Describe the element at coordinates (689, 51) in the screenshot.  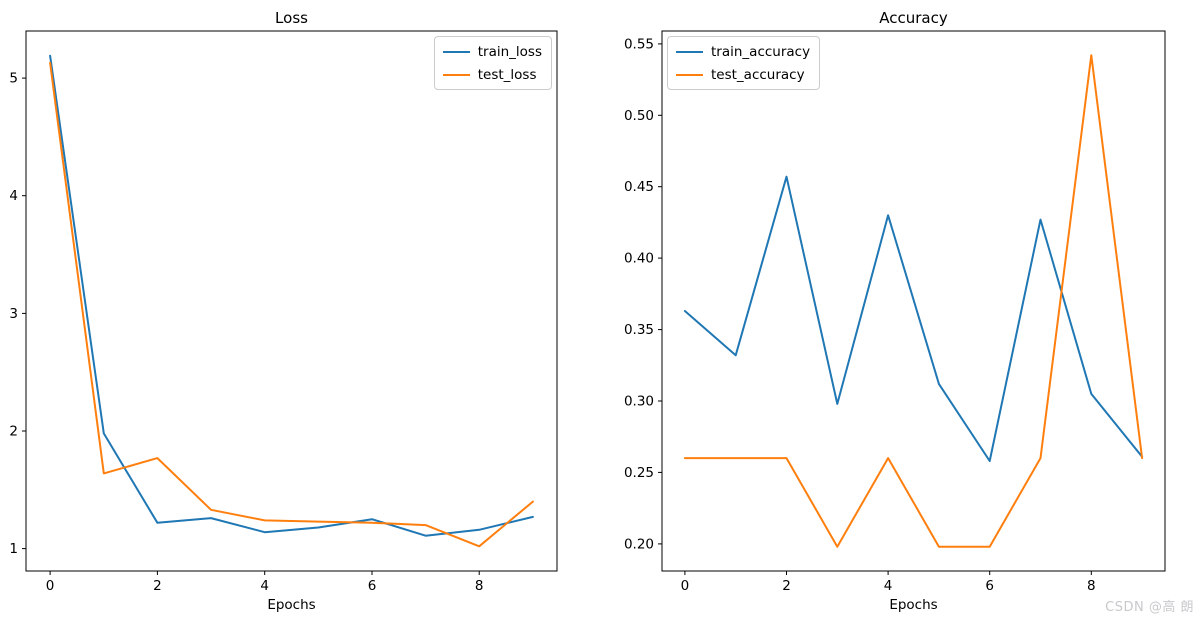
I see `train-accuracy-swatch` at that location.